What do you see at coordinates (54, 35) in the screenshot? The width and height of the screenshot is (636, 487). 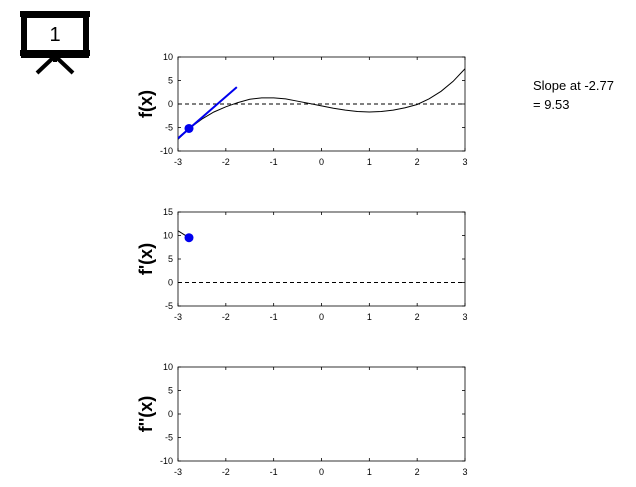 I see `presentation-number: 1` at bounding box center [54, 35].